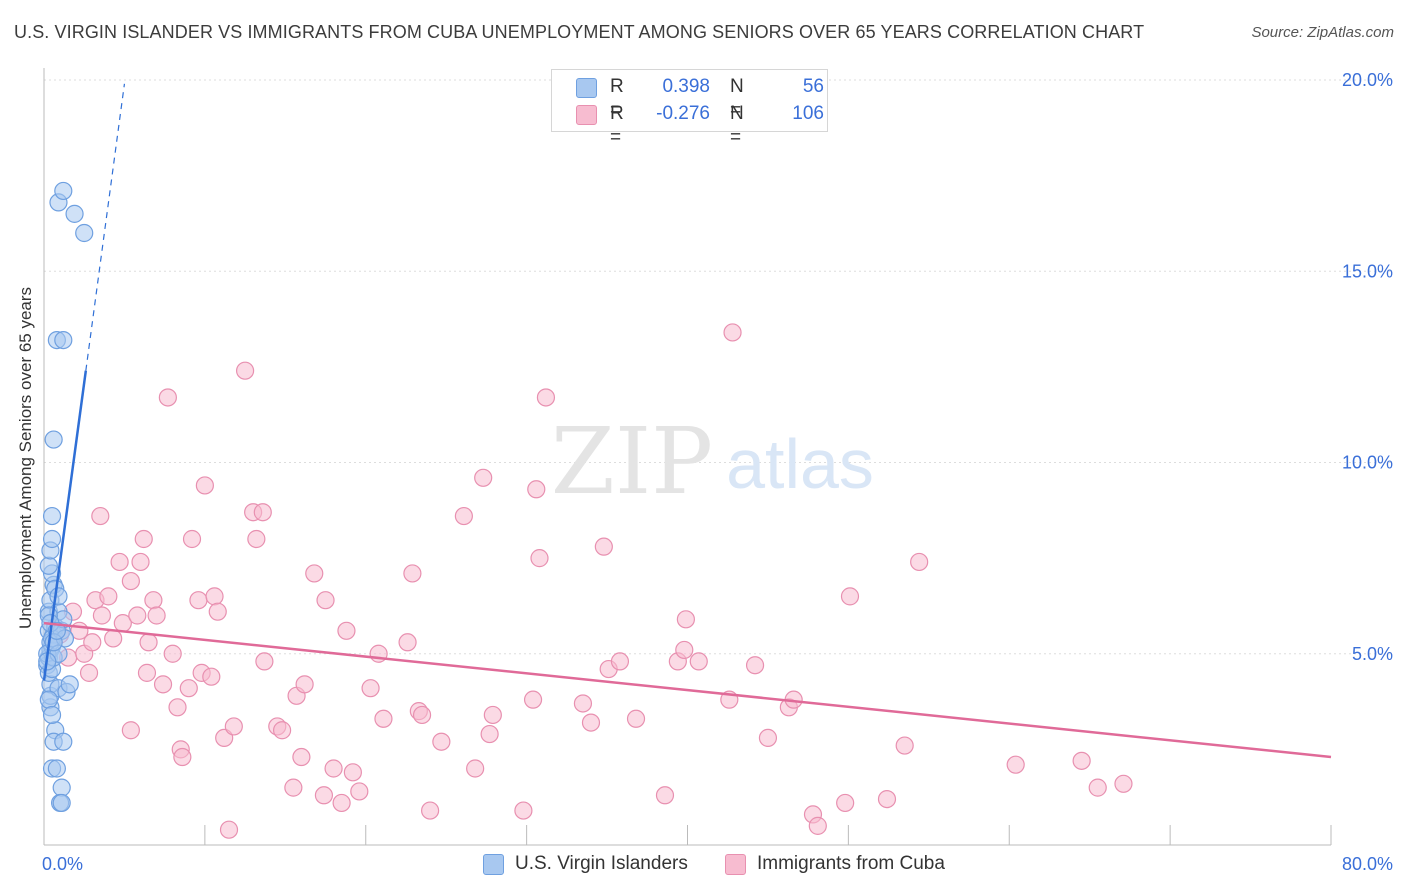 The image size is (1406, 892). I want to click on y-tick-label: 20.0%, so click(1367, 80).